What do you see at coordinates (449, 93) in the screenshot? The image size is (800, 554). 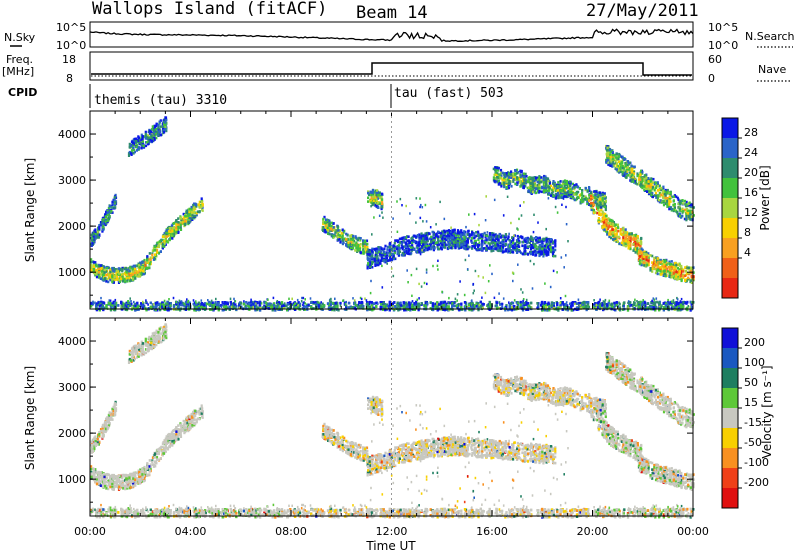 I see `cpid-segment-1: tau (fast) 503` at bounding box center [449, 93].